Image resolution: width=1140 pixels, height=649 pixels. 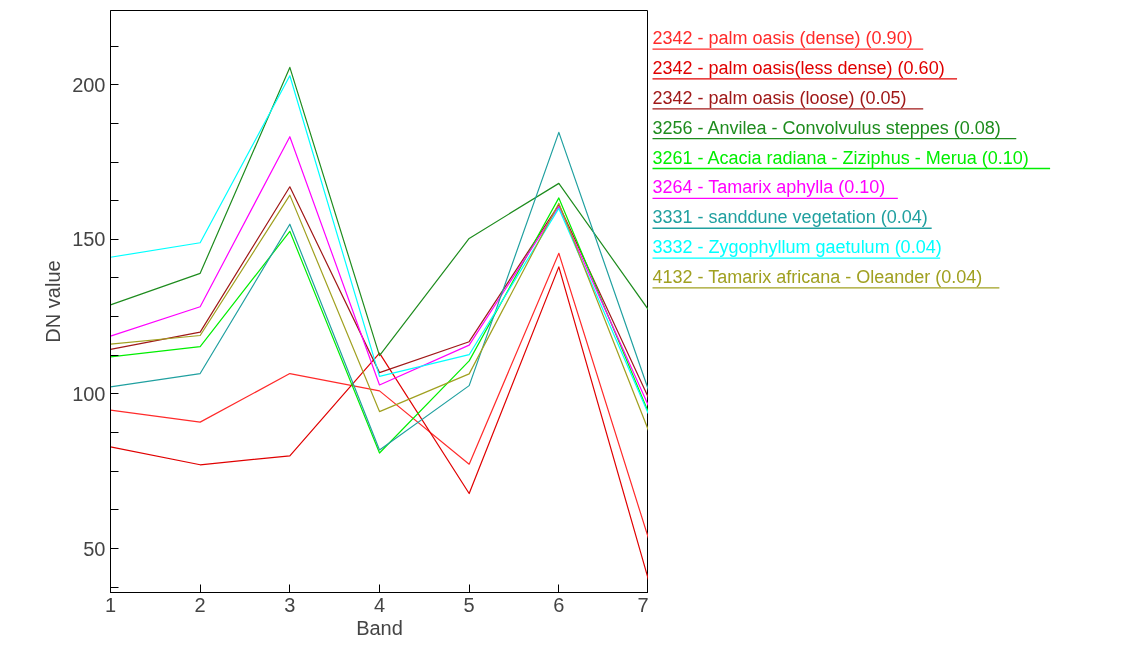 What do you see at coordinates (89, 393) in the screenshot?
I see `y-tick-label: 100` at bounding box center [89, 393].